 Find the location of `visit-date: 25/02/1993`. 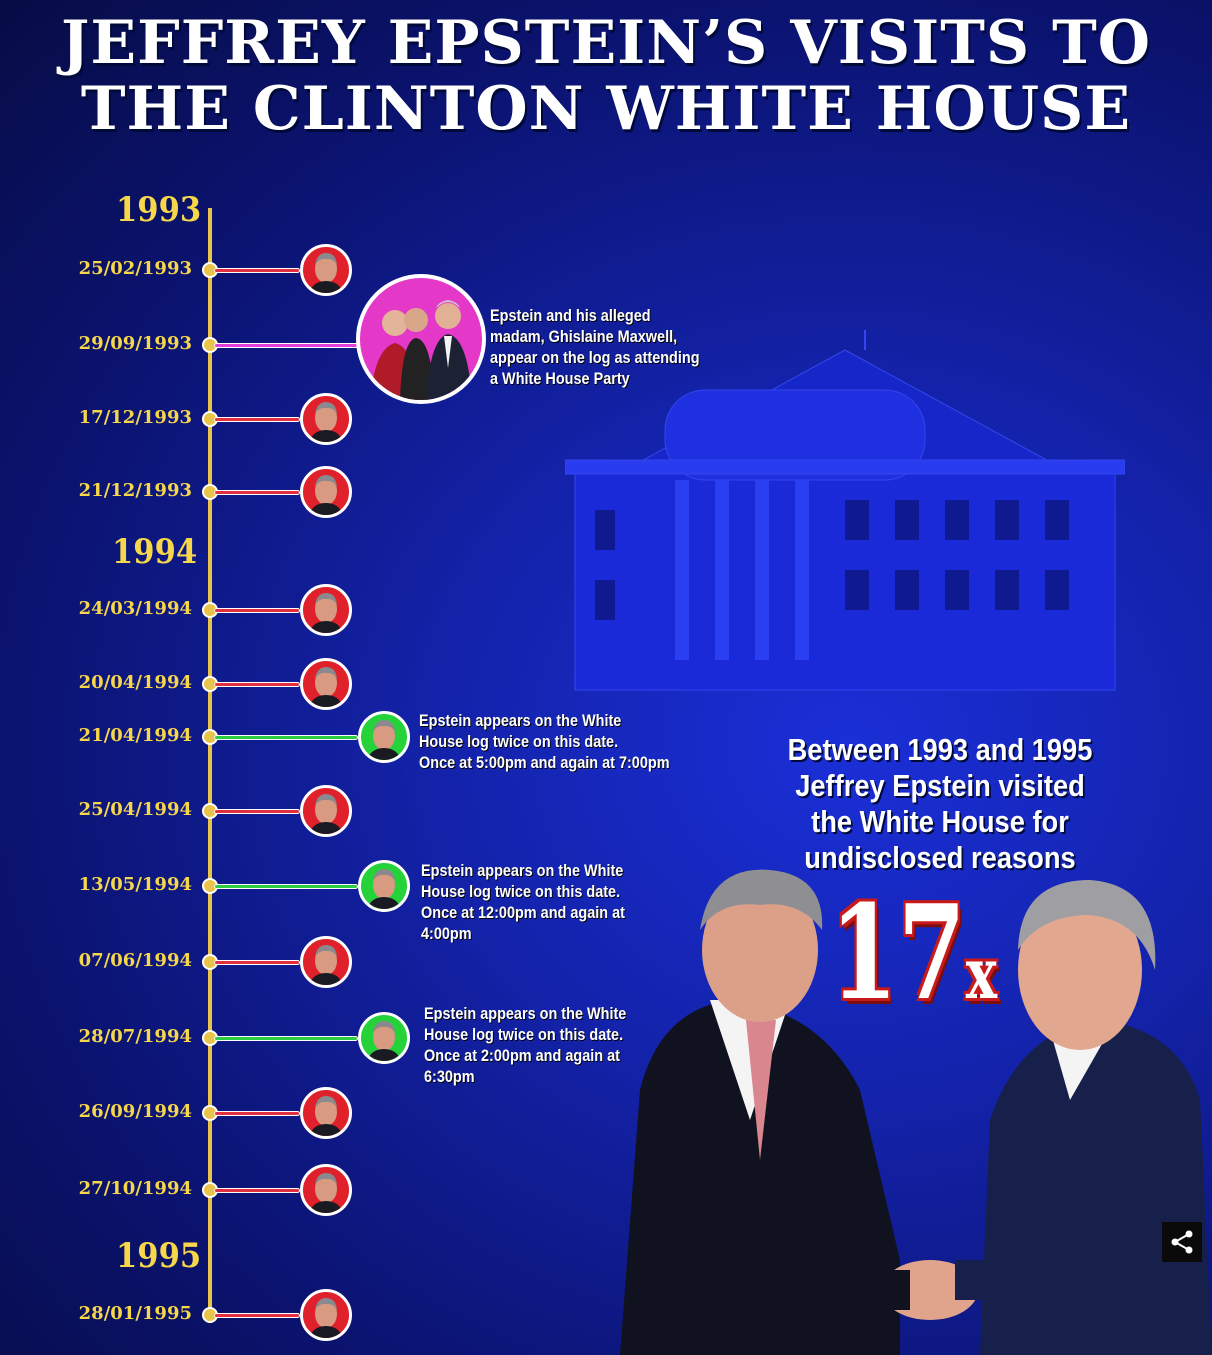

visit-date: 25/02/1993 is located at coordinates (135, 268).